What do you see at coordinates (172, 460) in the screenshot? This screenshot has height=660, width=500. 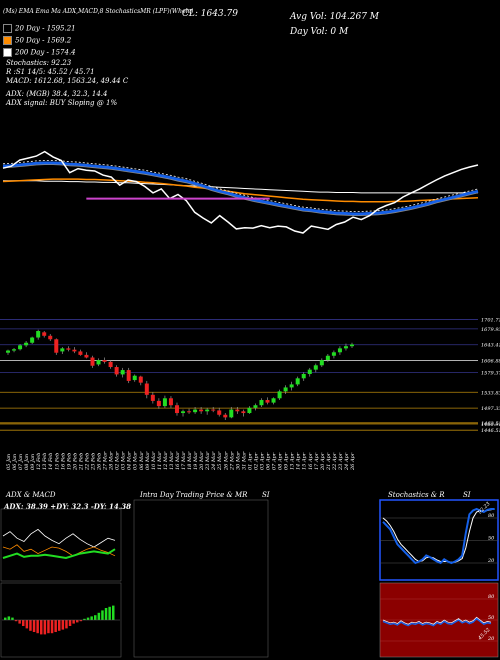 I see `x-axis-label: 13 Mar` at bounding box center [172, 460].